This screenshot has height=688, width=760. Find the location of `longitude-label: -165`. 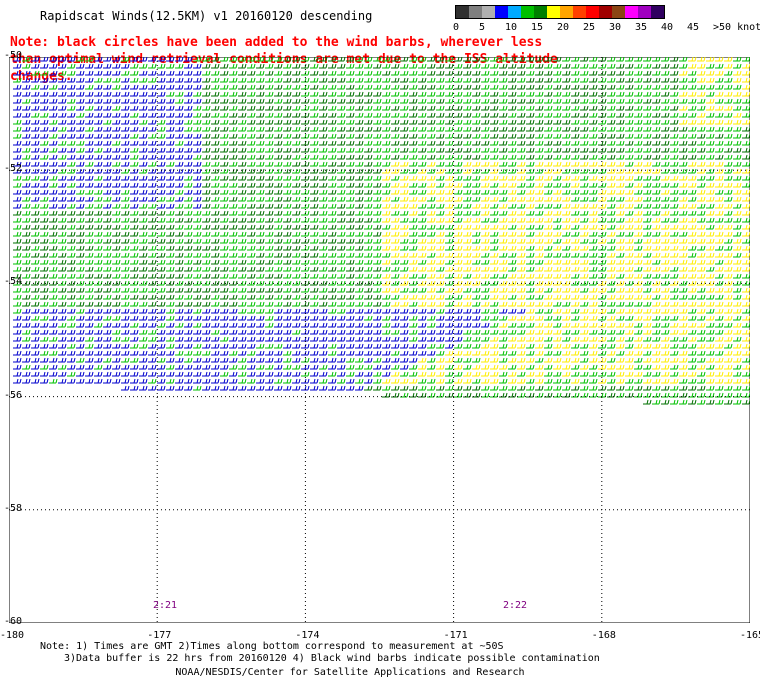

longitude-label: -165 is located at coordinates (750, 635).